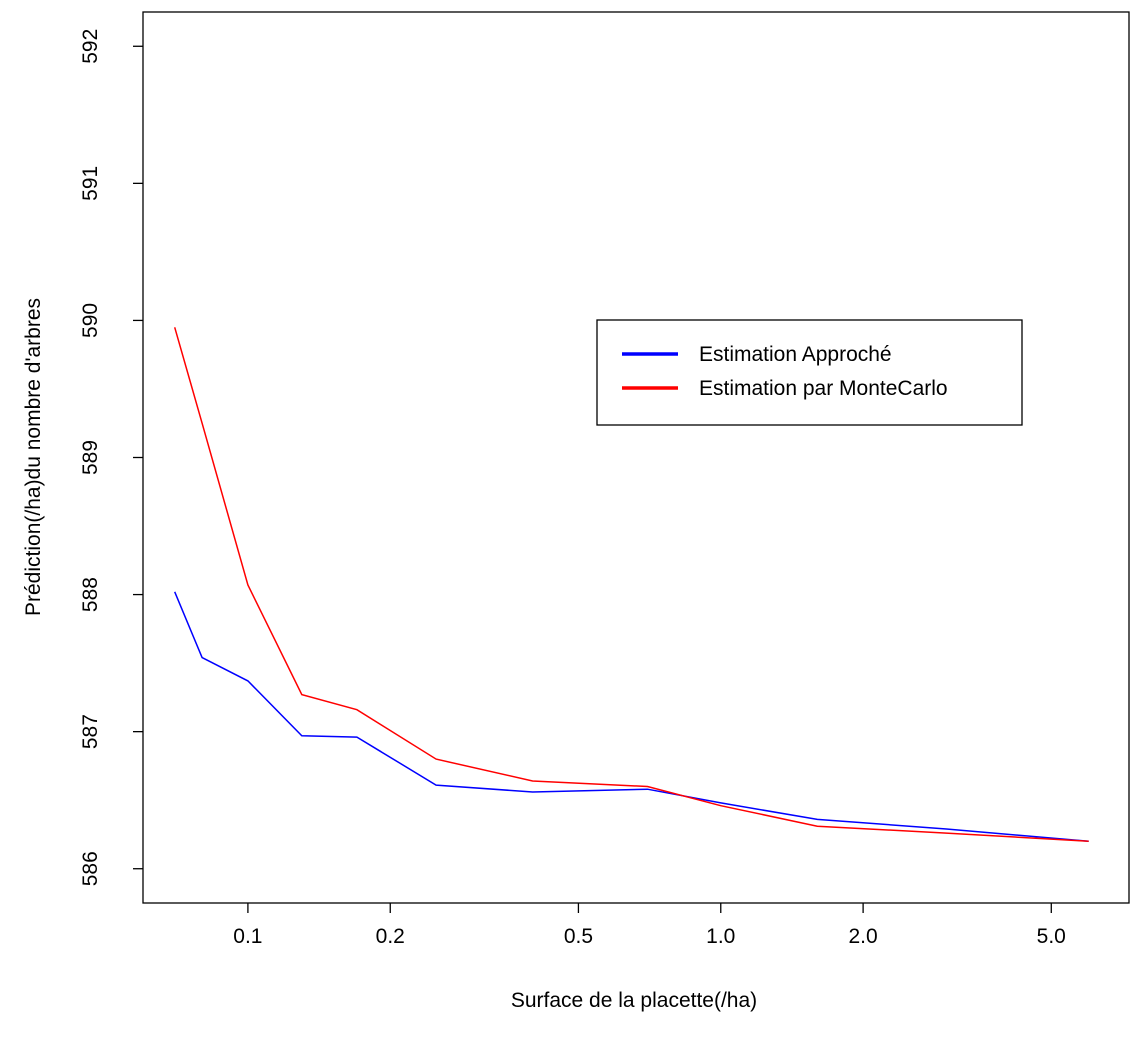  What do you see at coordinates (111, 457) in the screenshot?
I see `y-axis: 586 587 588 589 590 591 592` at bounding box center [111, 457].